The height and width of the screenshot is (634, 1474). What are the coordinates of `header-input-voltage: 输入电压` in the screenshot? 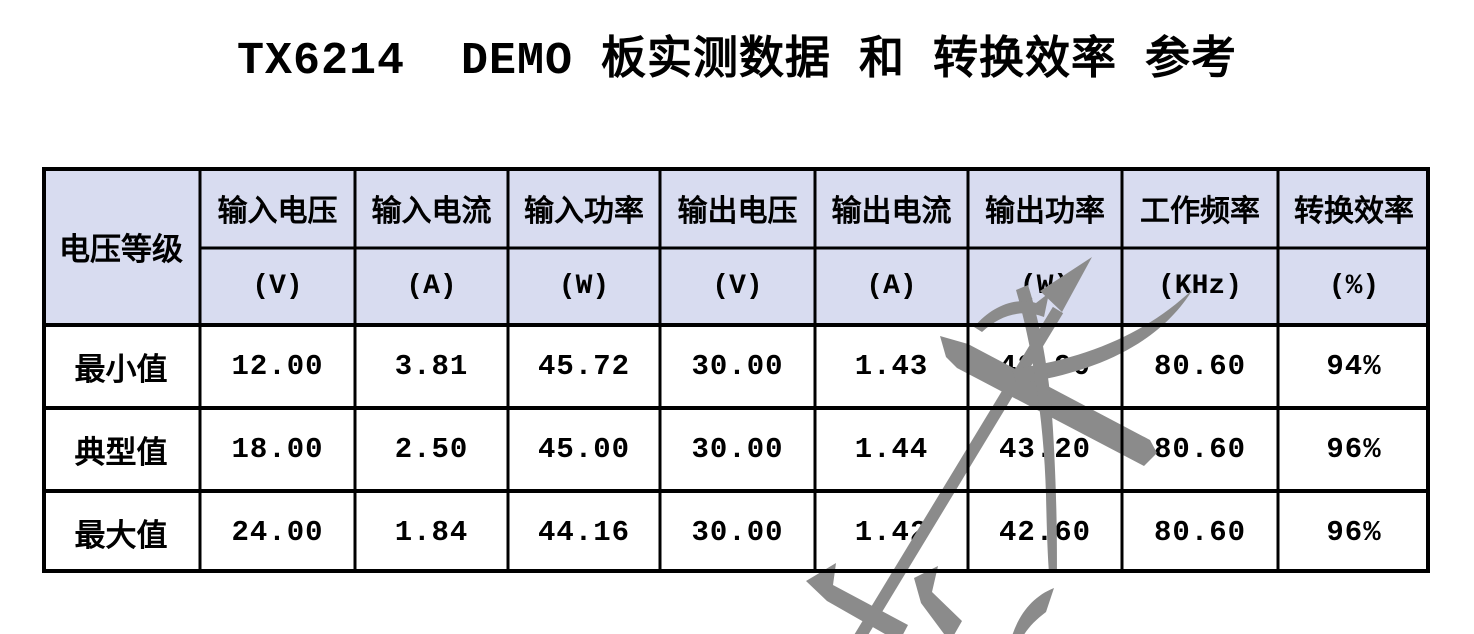 It's located at (277, 207).